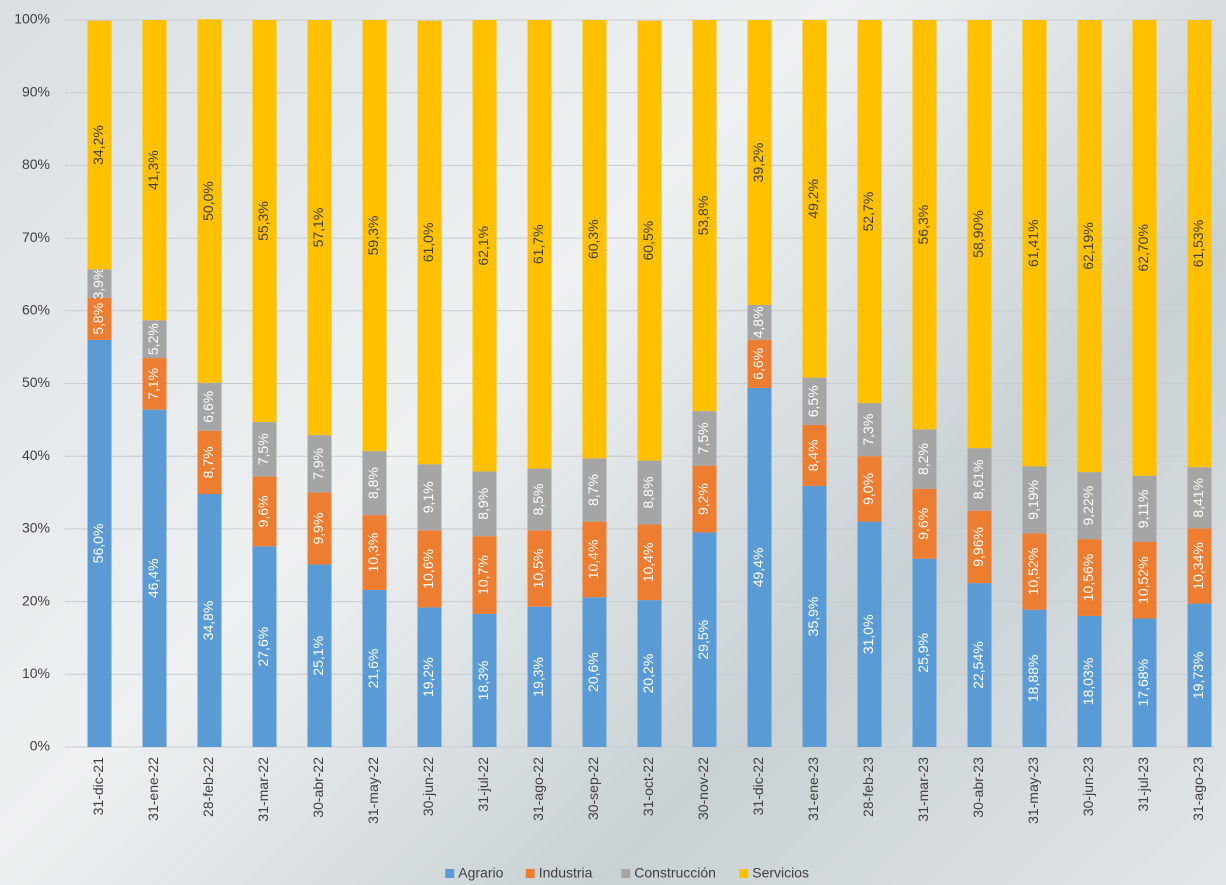  What do you see at coordinates (813, 789) in the screenshot?
I see `x-tick-label: 31-ene-23` at bounding box center [813, 789].